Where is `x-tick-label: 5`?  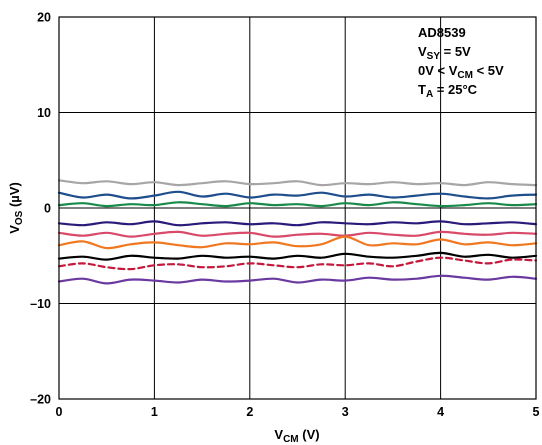
x-tick-label: 5 is located at coordinates (536, 412).